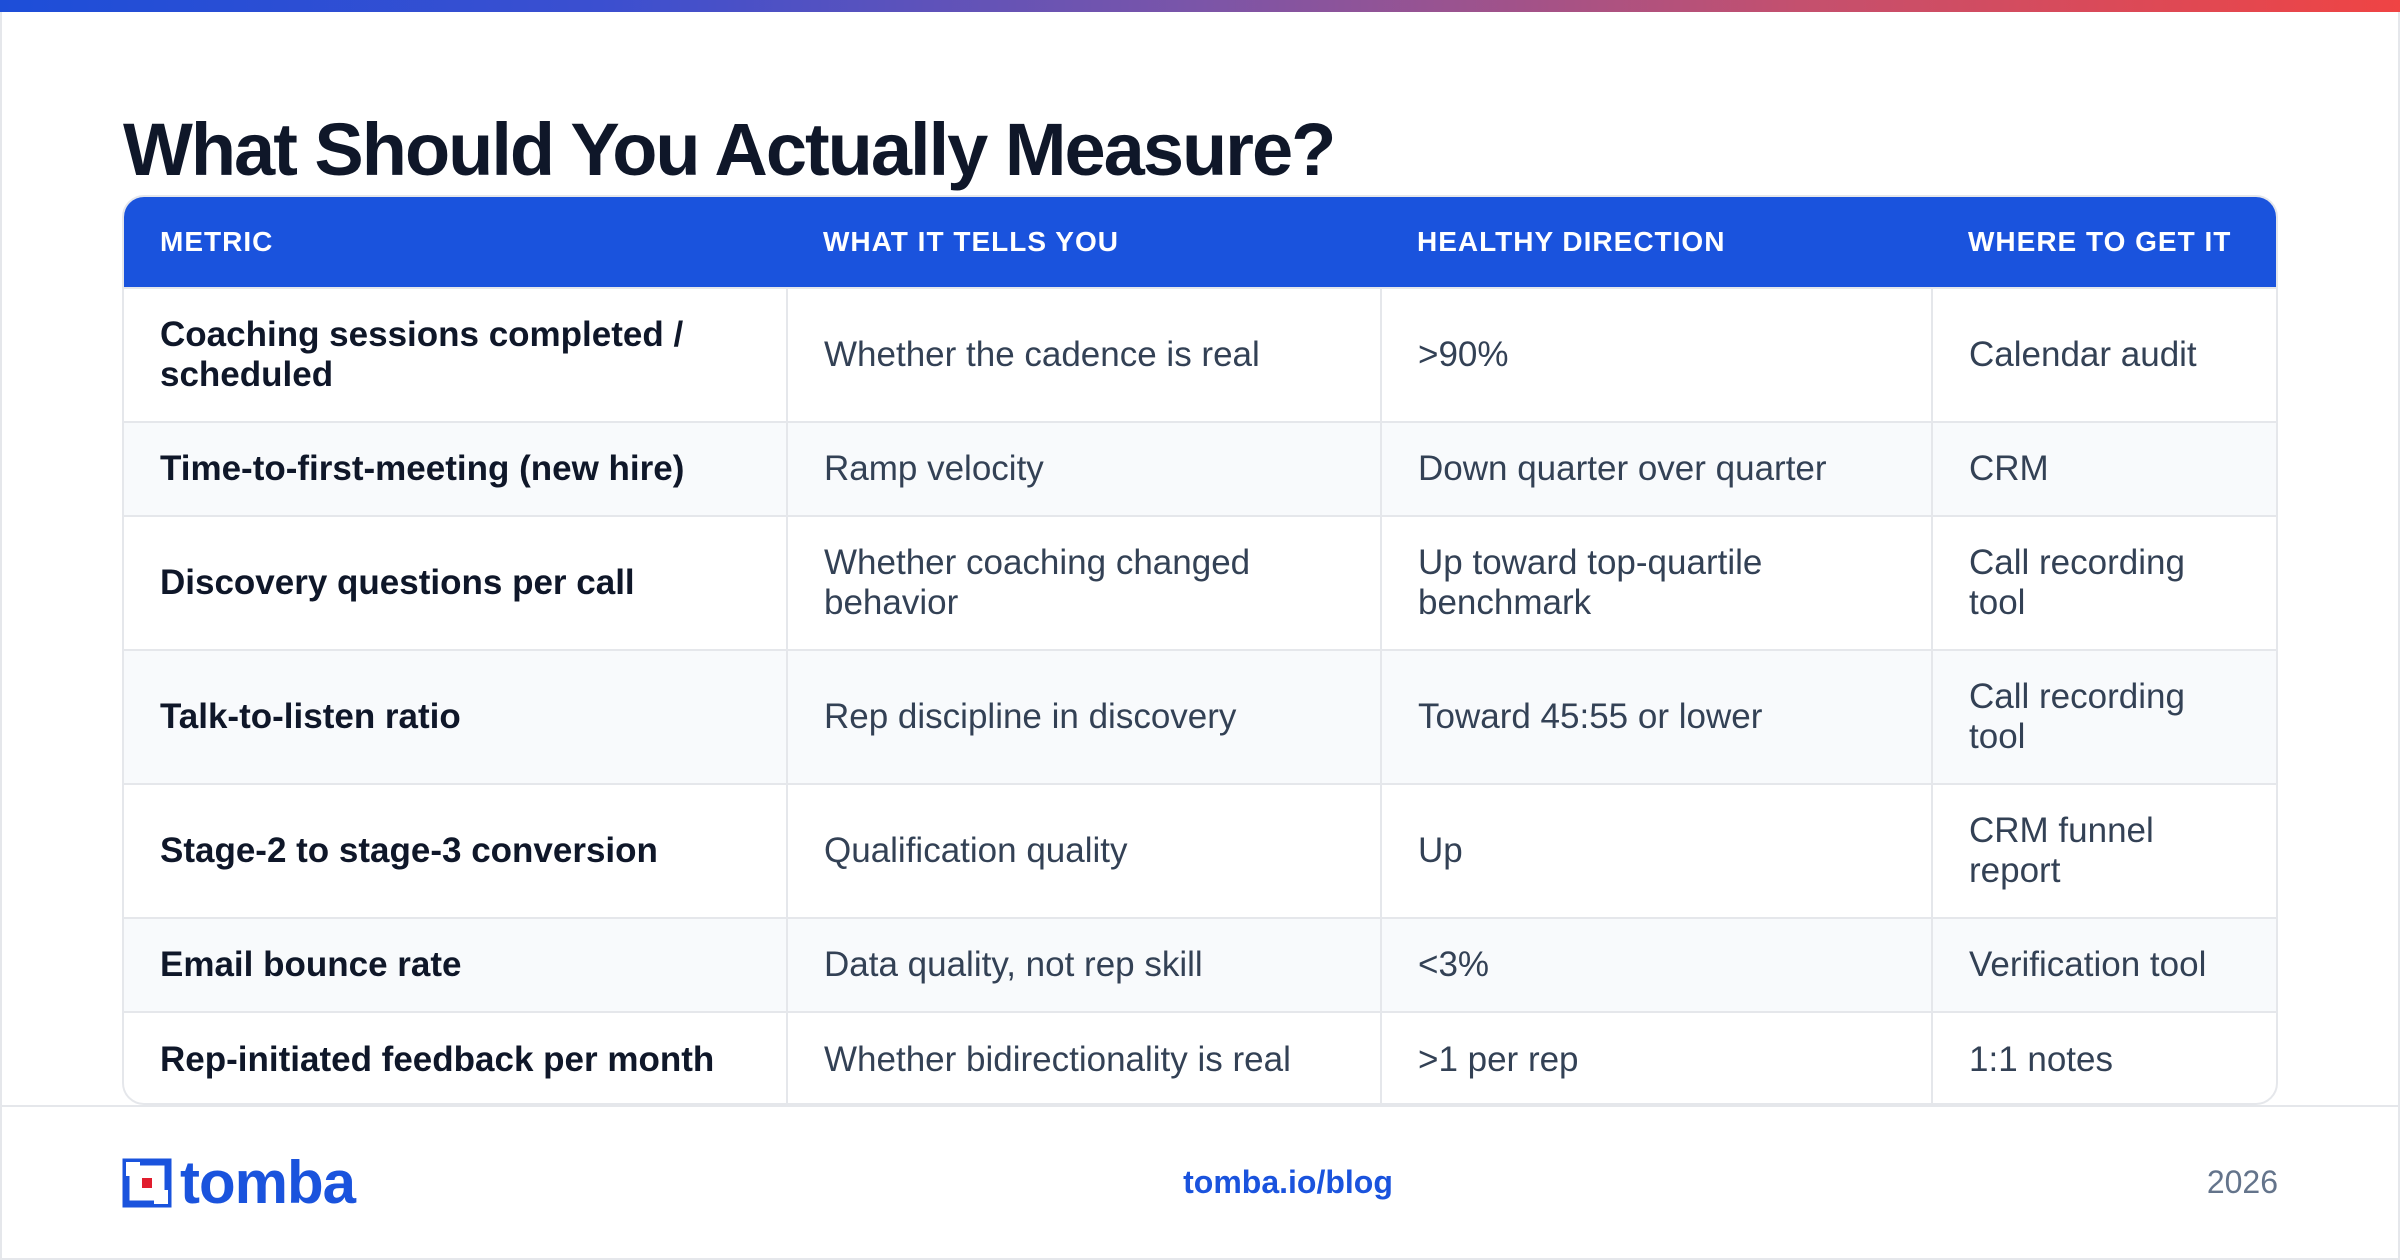  I want to click on footer-year: 2026, so click(2242, 1182).